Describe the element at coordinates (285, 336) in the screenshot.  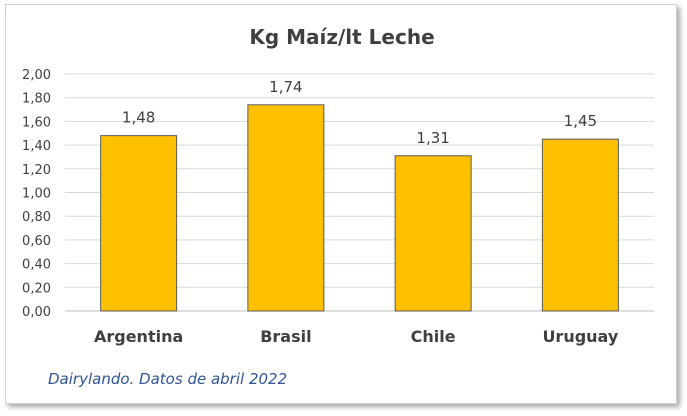
I see `x-category-label: Brasil` at that location.